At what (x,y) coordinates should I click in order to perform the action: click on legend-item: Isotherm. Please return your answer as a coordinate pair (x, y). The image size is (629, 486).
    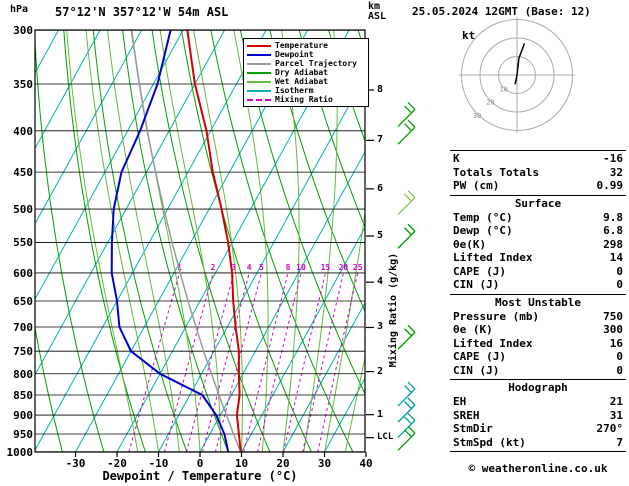
    Looking at the image, I should click on (306, 90).